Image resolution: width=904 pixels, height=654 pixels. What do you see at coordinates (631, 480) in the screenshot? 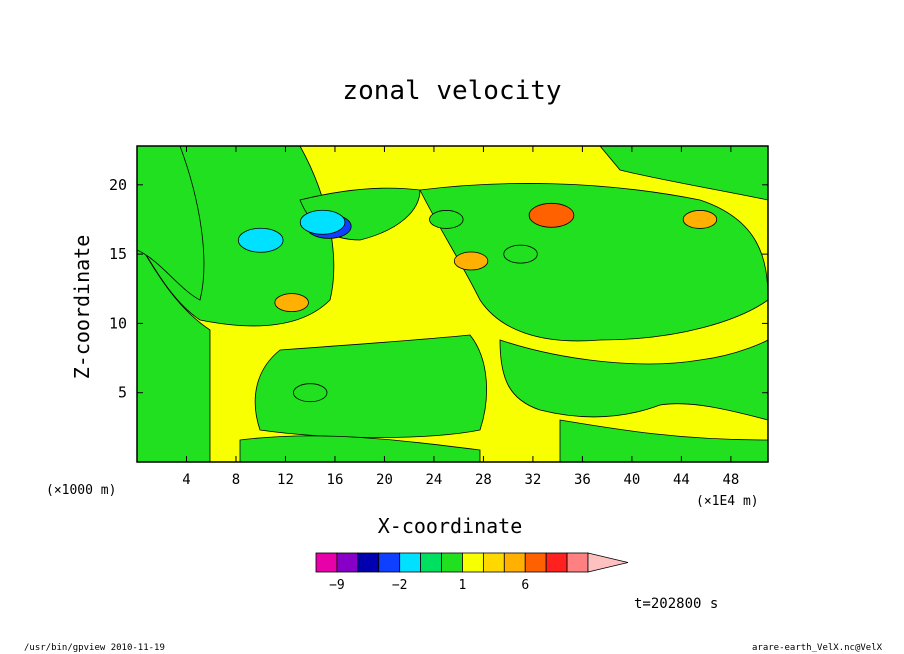
I see `x-tick-label-9: 40` at bounding box center [631, 480].